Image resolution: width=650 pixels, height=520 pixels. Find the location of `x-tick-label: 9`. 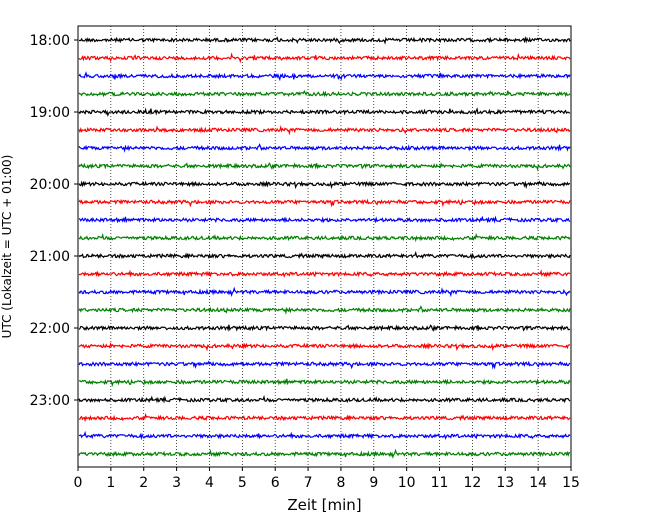

x-tick-label: 9 is located at coordinates (373, 483).